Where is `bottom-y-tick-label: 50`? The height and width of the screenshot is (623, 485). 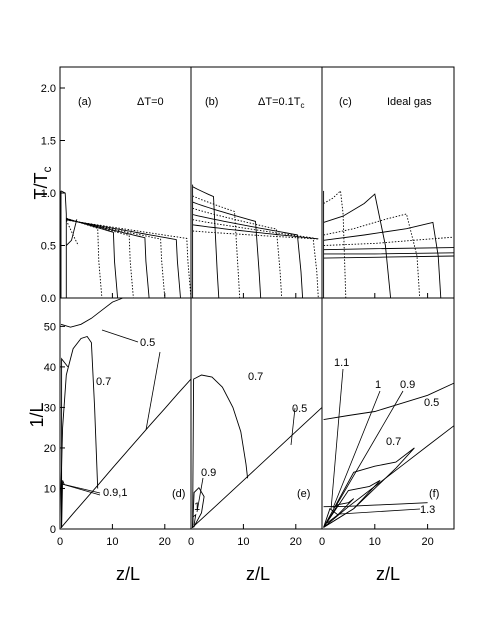 bottom-y-tick-label: 50 is located at coordinates (50, 327).